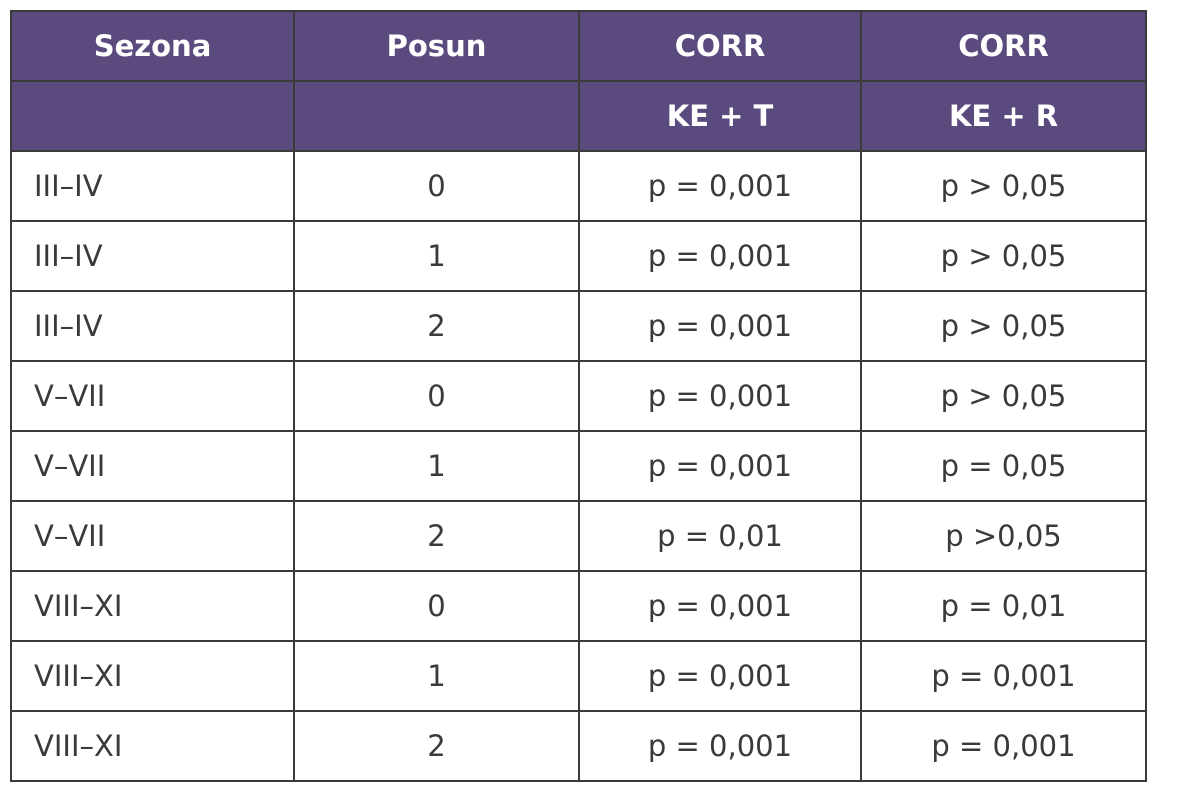 The width and height of the screenshot is (1192, 800). I want to click on table-row: VIII–XI 2 p = 0,001 p = 0,001, so click(578, 746).